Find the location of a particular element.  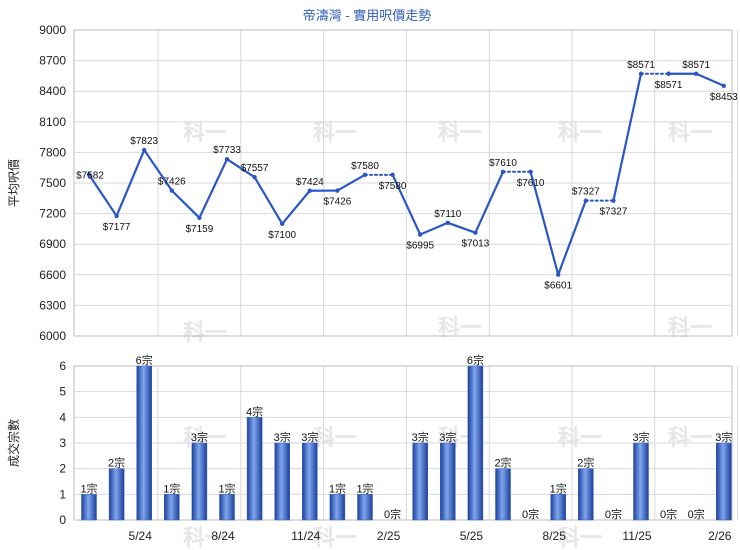

price-y-tick-label: 7500 is located at coordinates (52, 183).